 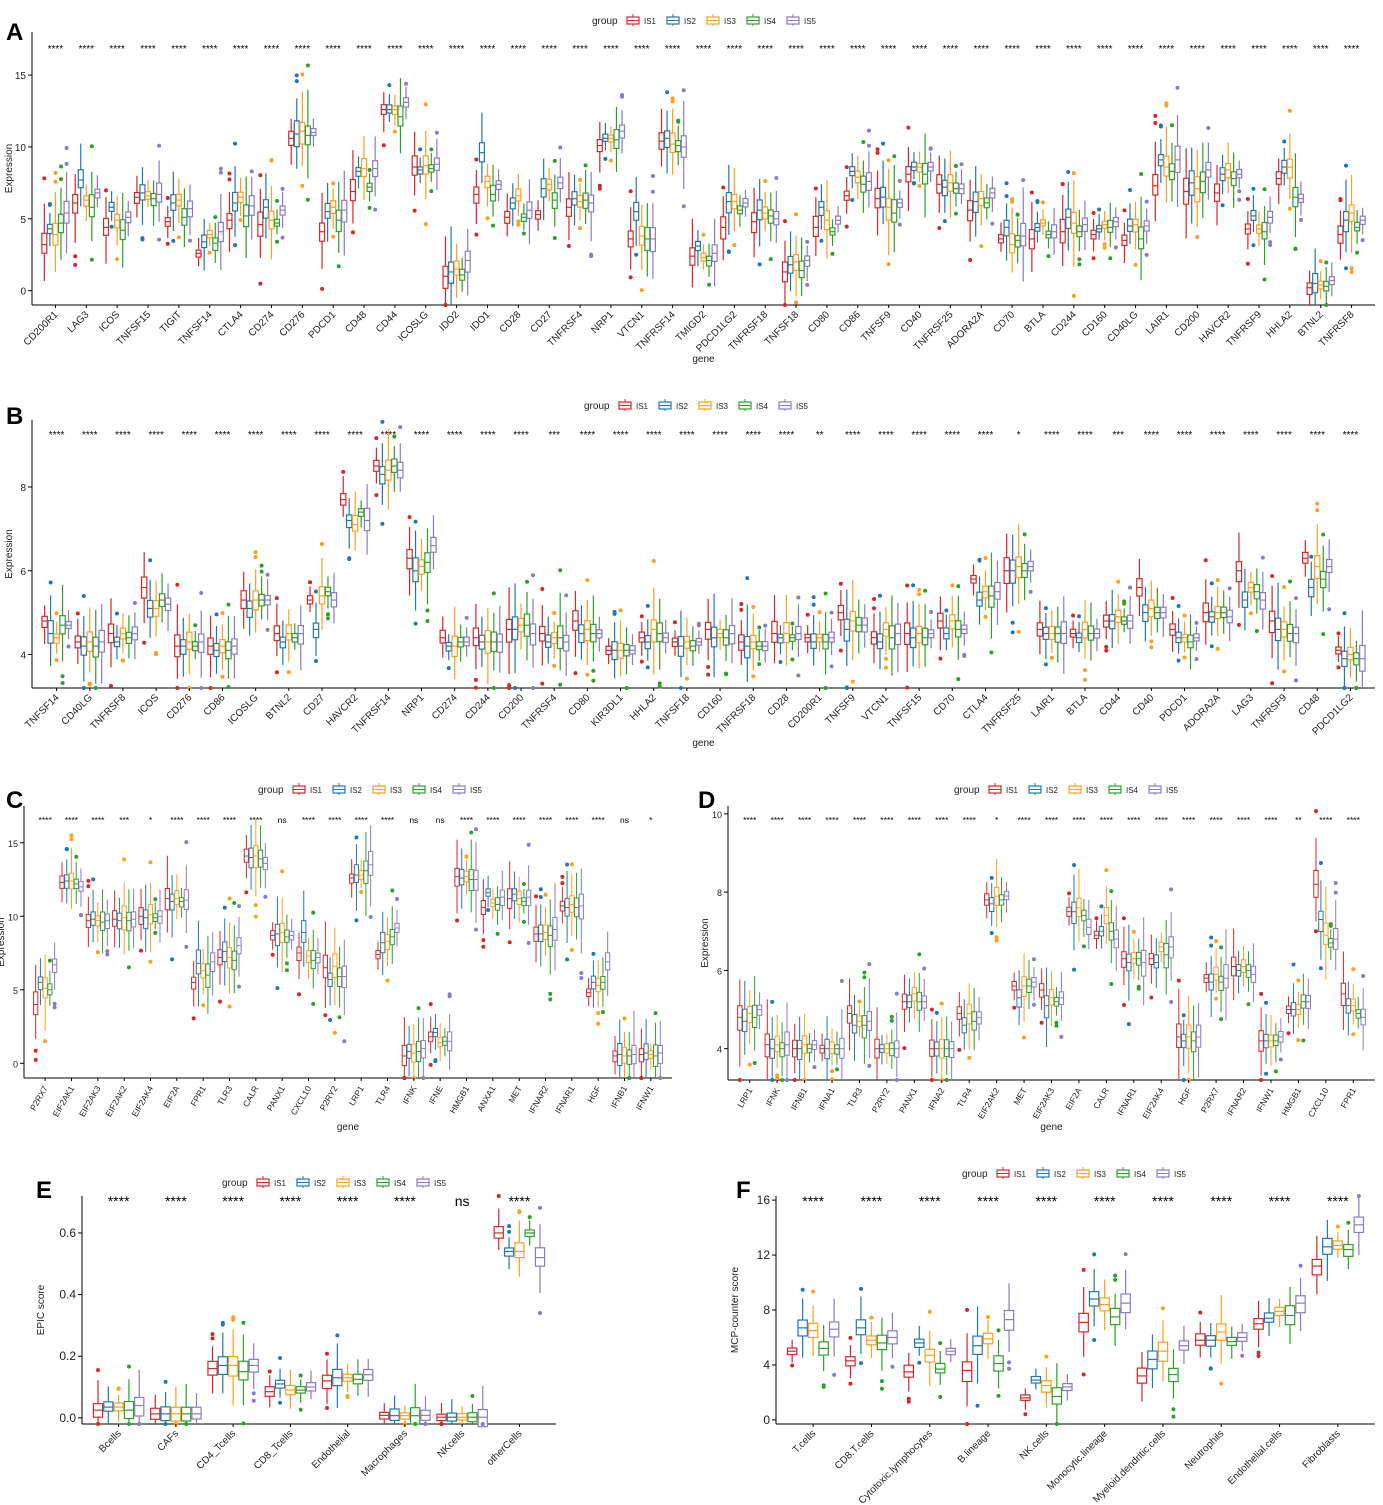 I want to click on legend-key-is3: IS3, so click(x=351, y=1182).